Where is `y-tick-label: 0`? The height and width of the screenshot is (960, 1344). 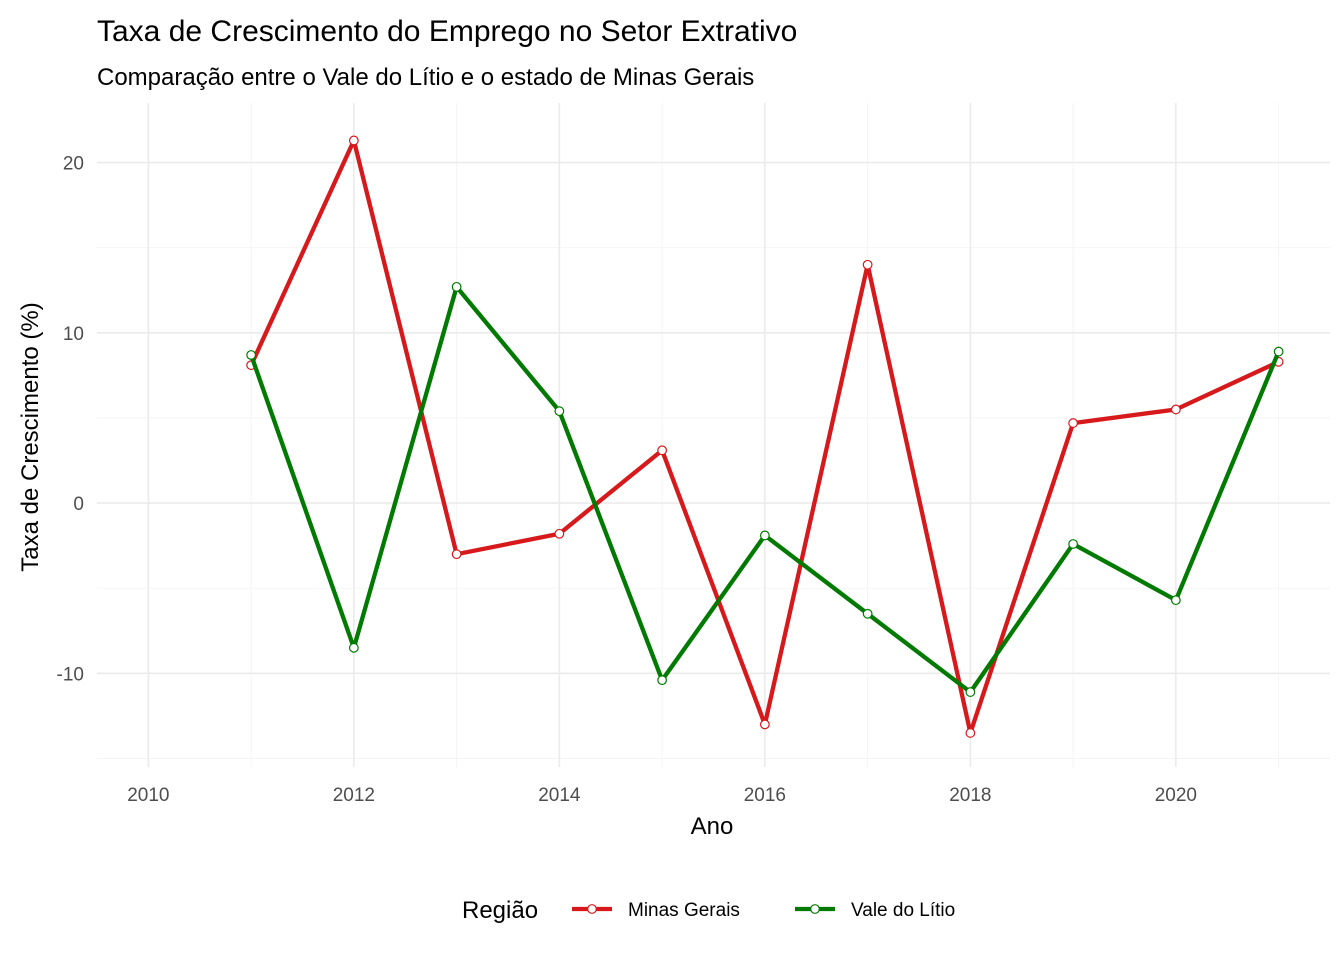
y-tick-label: 0 is located at coordinates (78, 504).